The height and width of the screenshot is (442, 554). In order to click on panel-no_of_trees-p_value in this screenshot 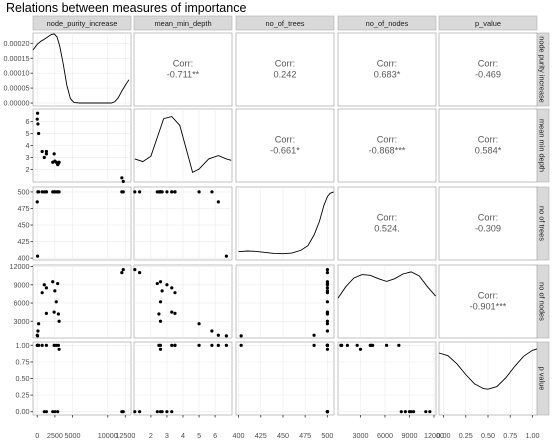, I will do `click(488, 223)`.